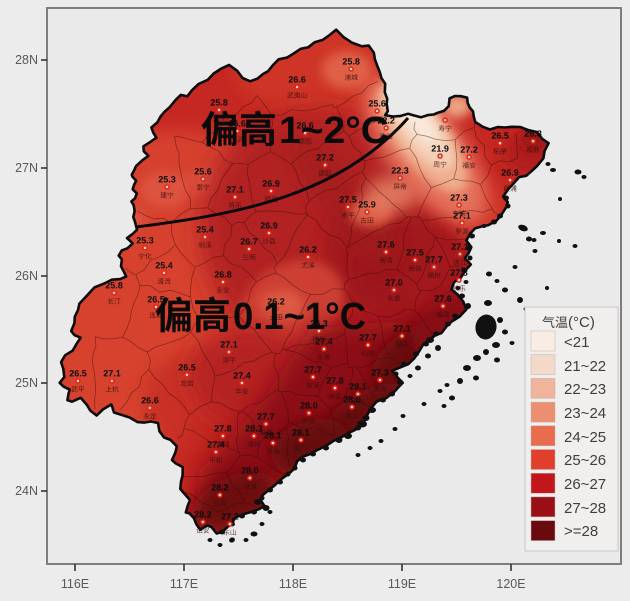  I want to click on svg-text: 24N, so click(26, 491).